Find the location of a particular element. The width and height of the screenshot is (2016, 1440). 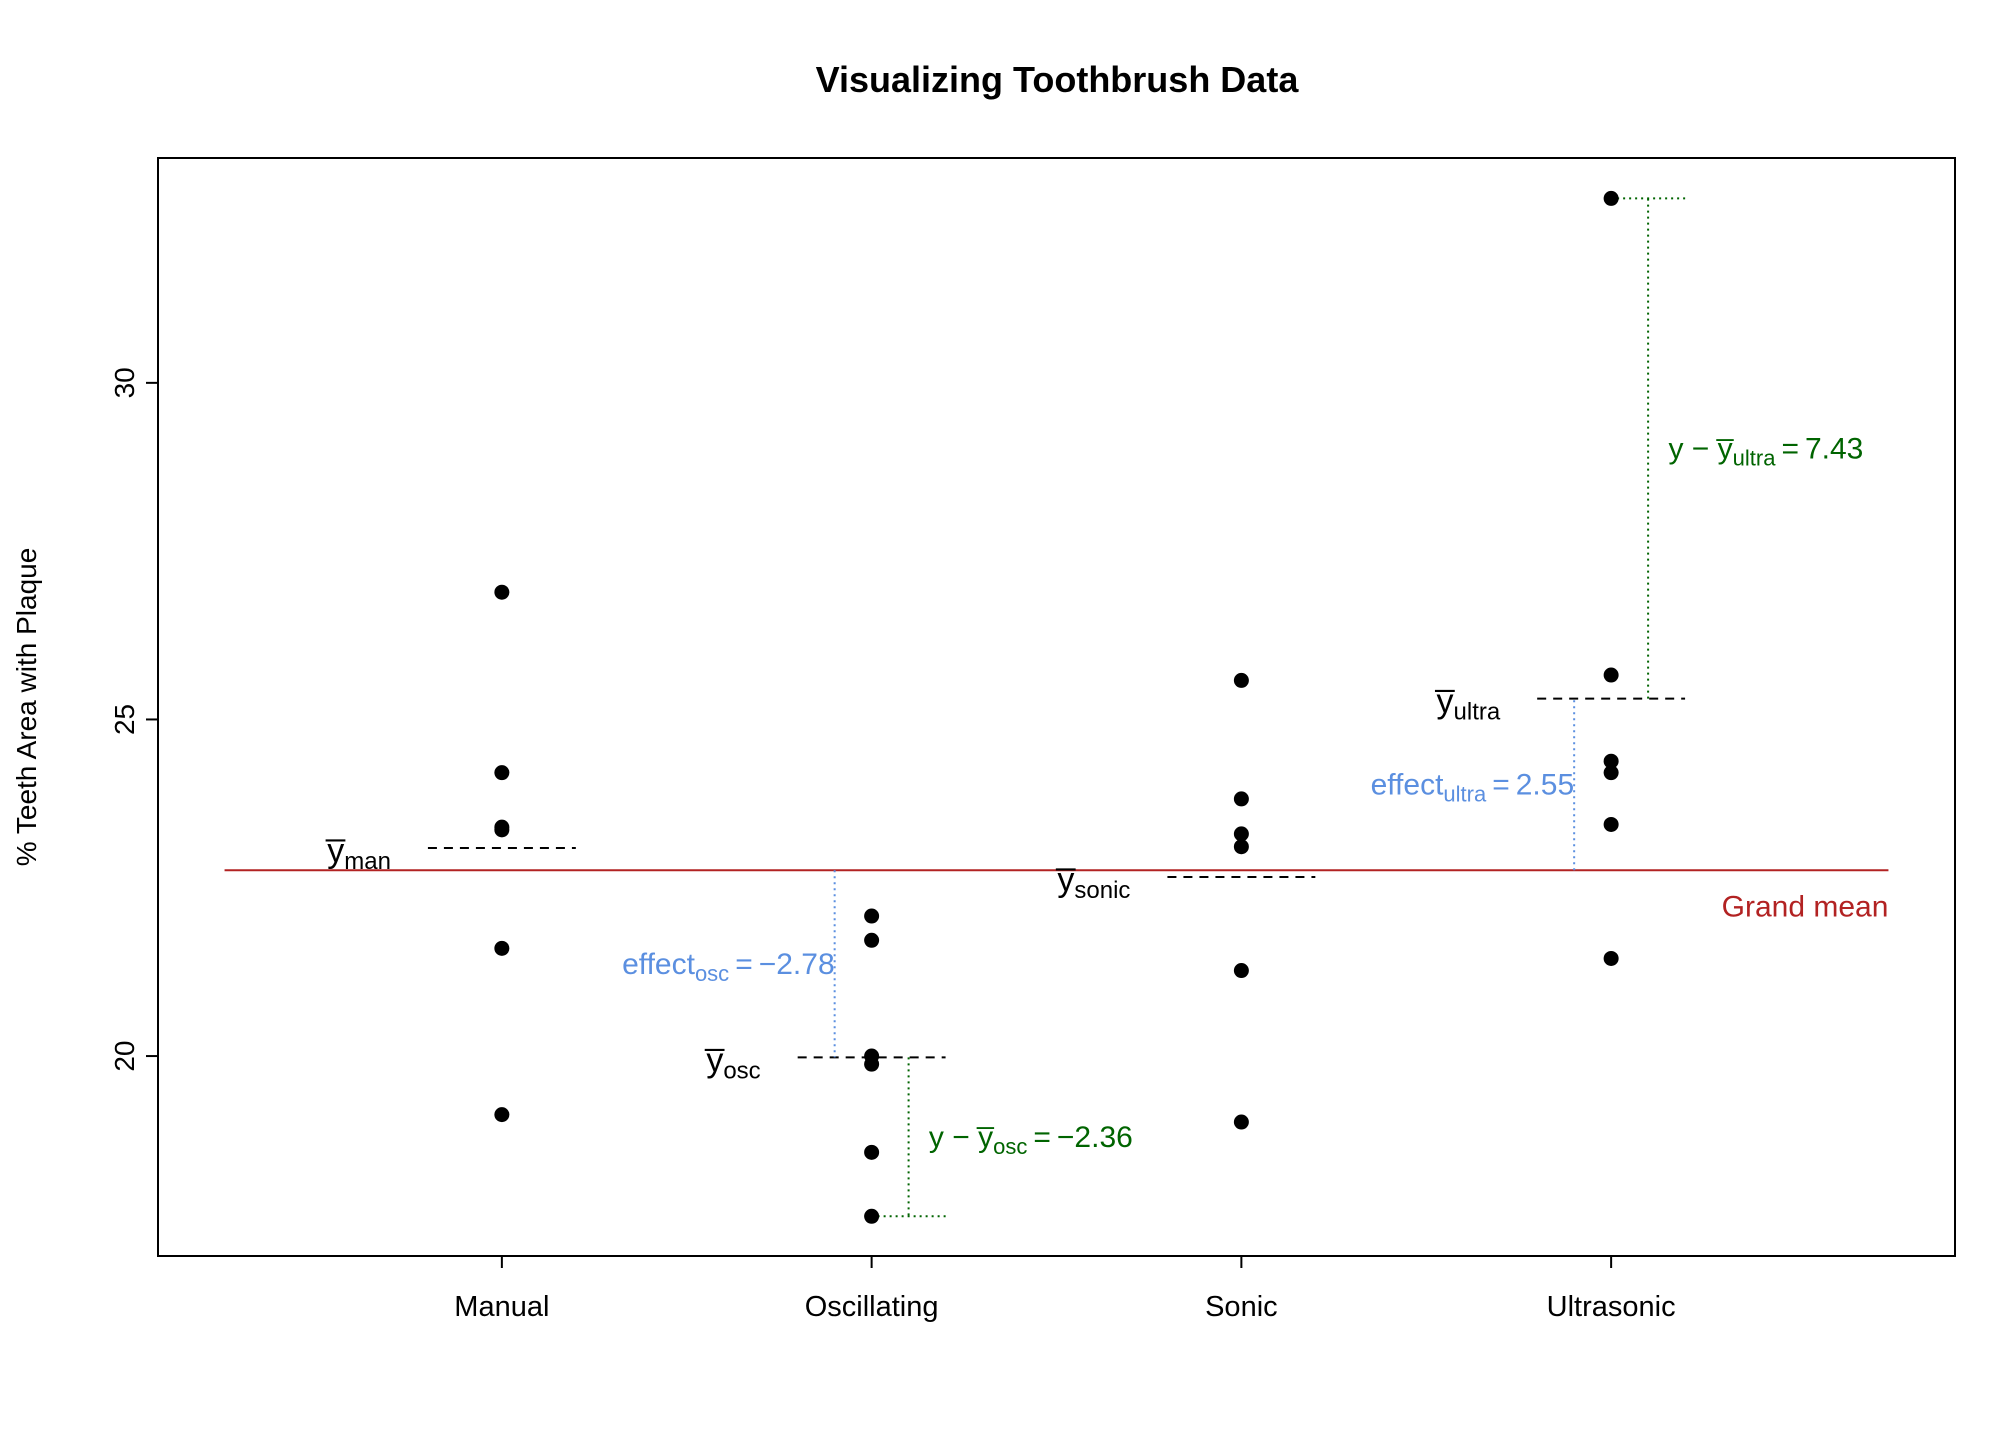

grand-mean-label: Grand mean is located at coordinates (1805, 906).